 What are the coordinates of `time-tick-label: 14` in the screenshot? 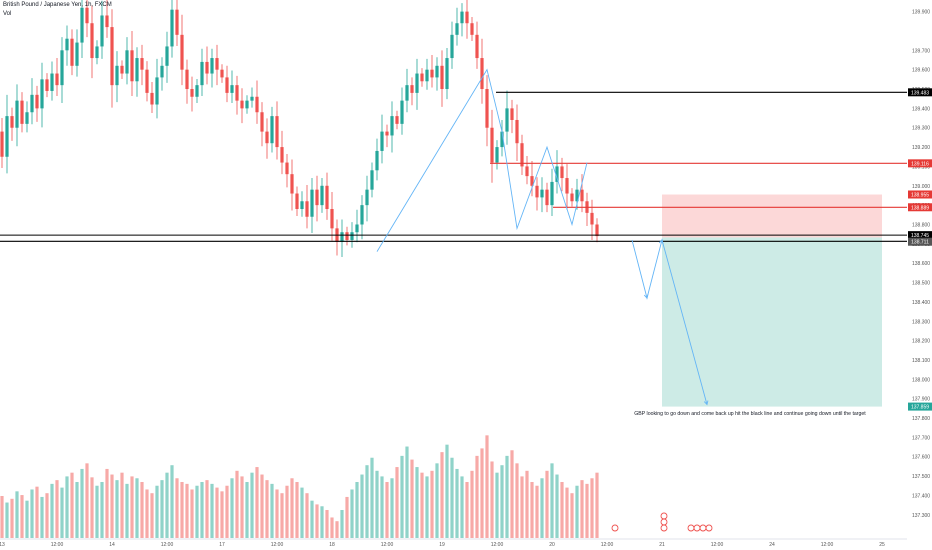 It's located at (112, 545).